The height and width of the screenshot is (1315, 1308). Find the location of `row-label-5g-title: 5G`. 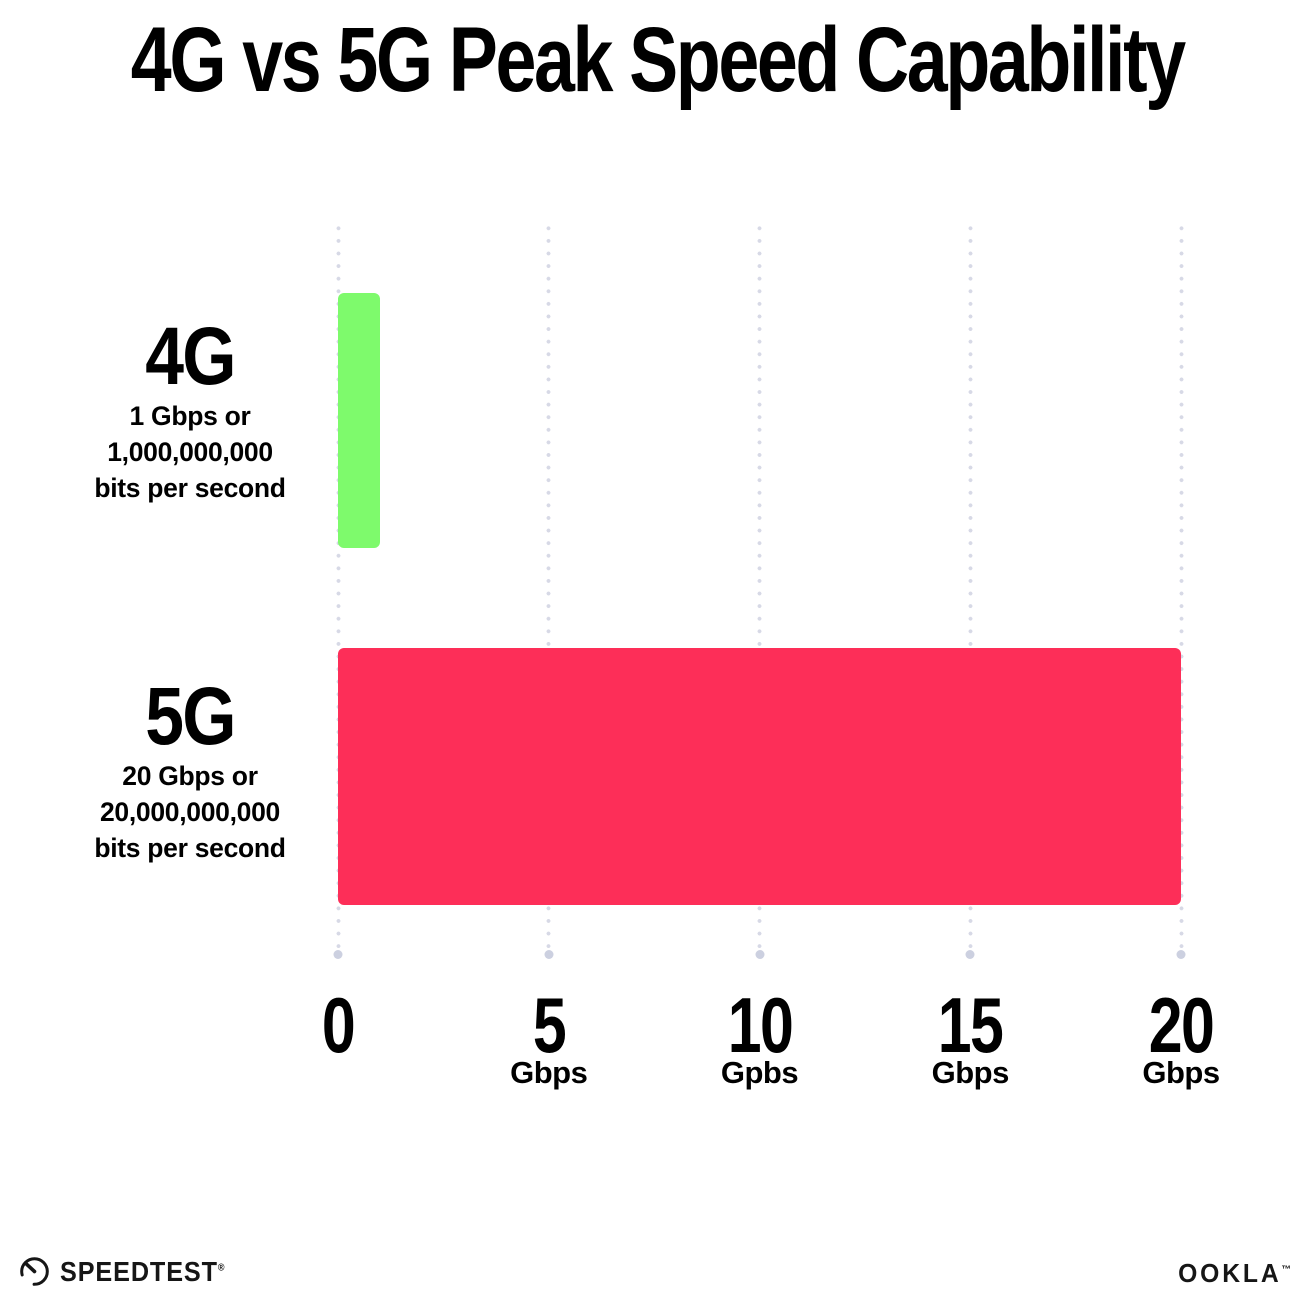

row-label-5g-title: 5G is located at coordinates (190, 716).